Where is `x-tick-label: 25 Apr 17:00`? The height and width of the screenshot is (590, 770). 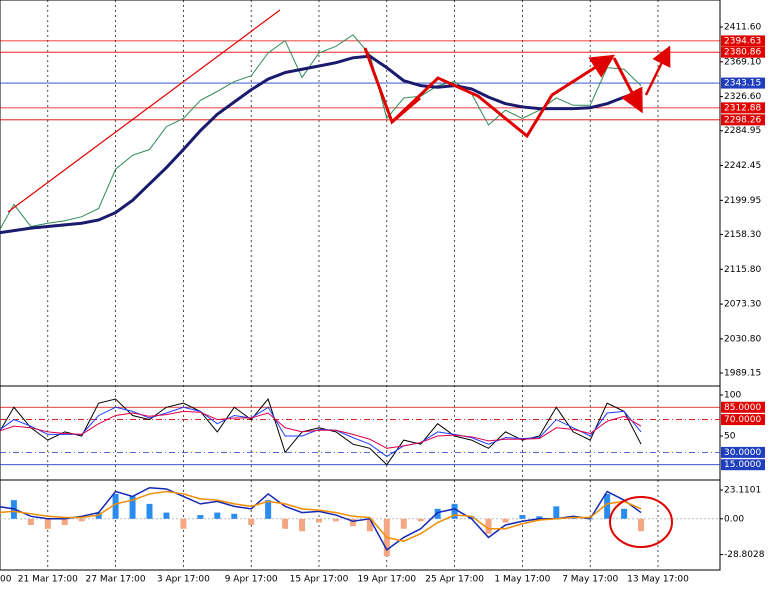 x-tick-label: 25 Apr 17:00 is located at coordinates (454, 580).